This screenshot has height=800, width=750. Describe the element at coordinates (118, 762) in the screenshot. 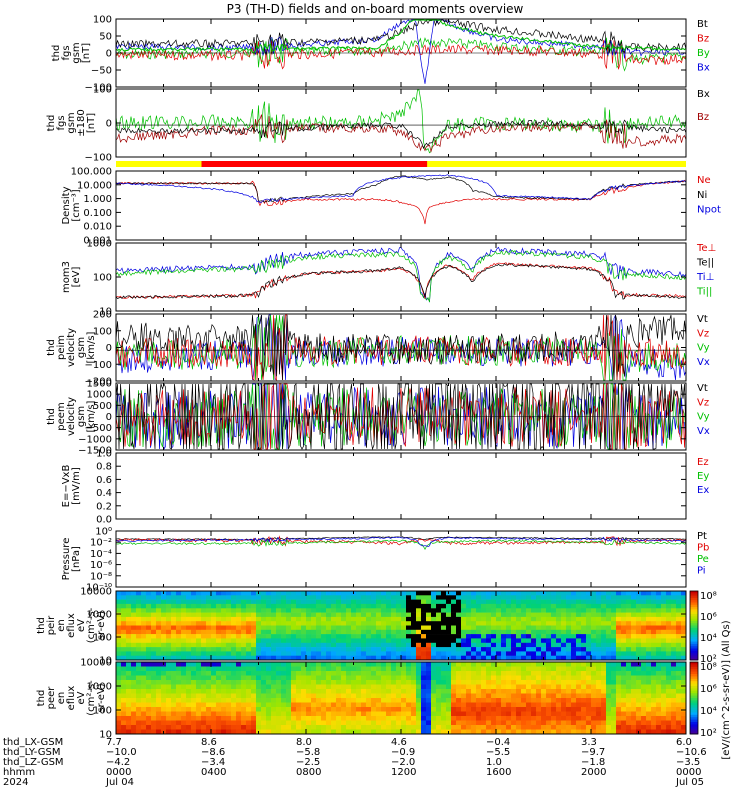

I see `x-ephemeris-value: −4.2` at that location.